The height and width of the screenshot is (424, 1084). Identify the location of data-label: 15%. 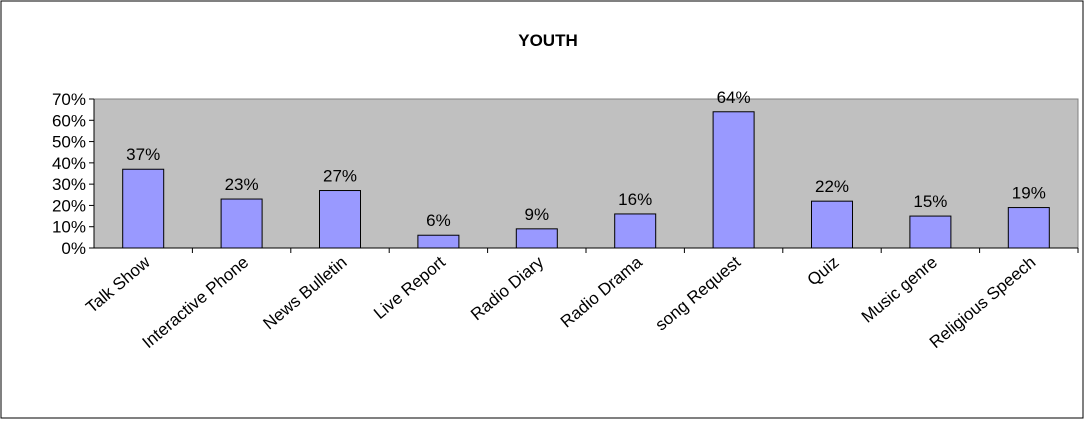
(930, 201).